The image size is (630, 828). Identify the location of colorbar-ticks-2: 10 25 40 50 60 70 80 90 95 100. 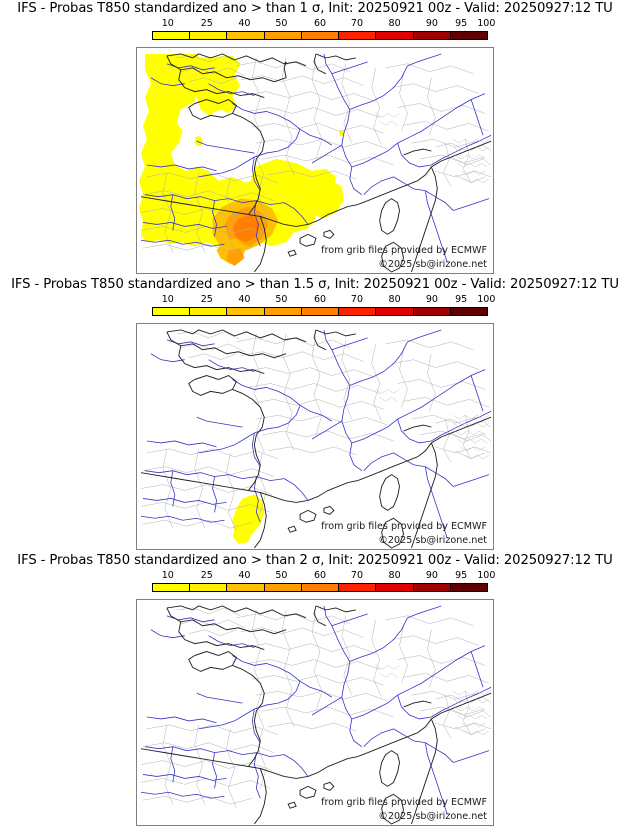
(324, 300).